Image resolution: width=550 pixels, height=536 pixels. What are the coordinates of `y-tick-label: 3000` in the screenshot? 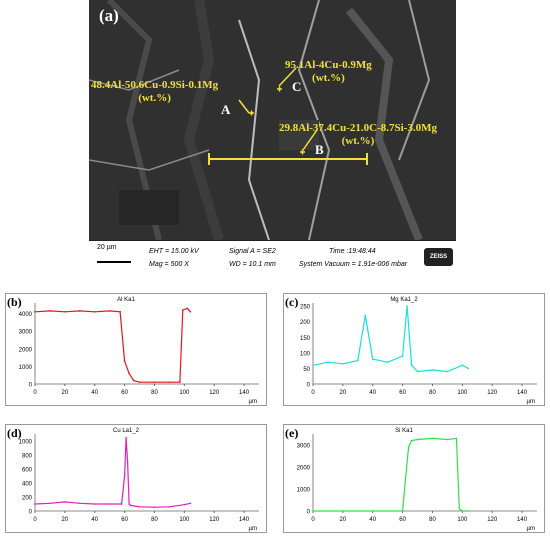 It's located at (26, 333).